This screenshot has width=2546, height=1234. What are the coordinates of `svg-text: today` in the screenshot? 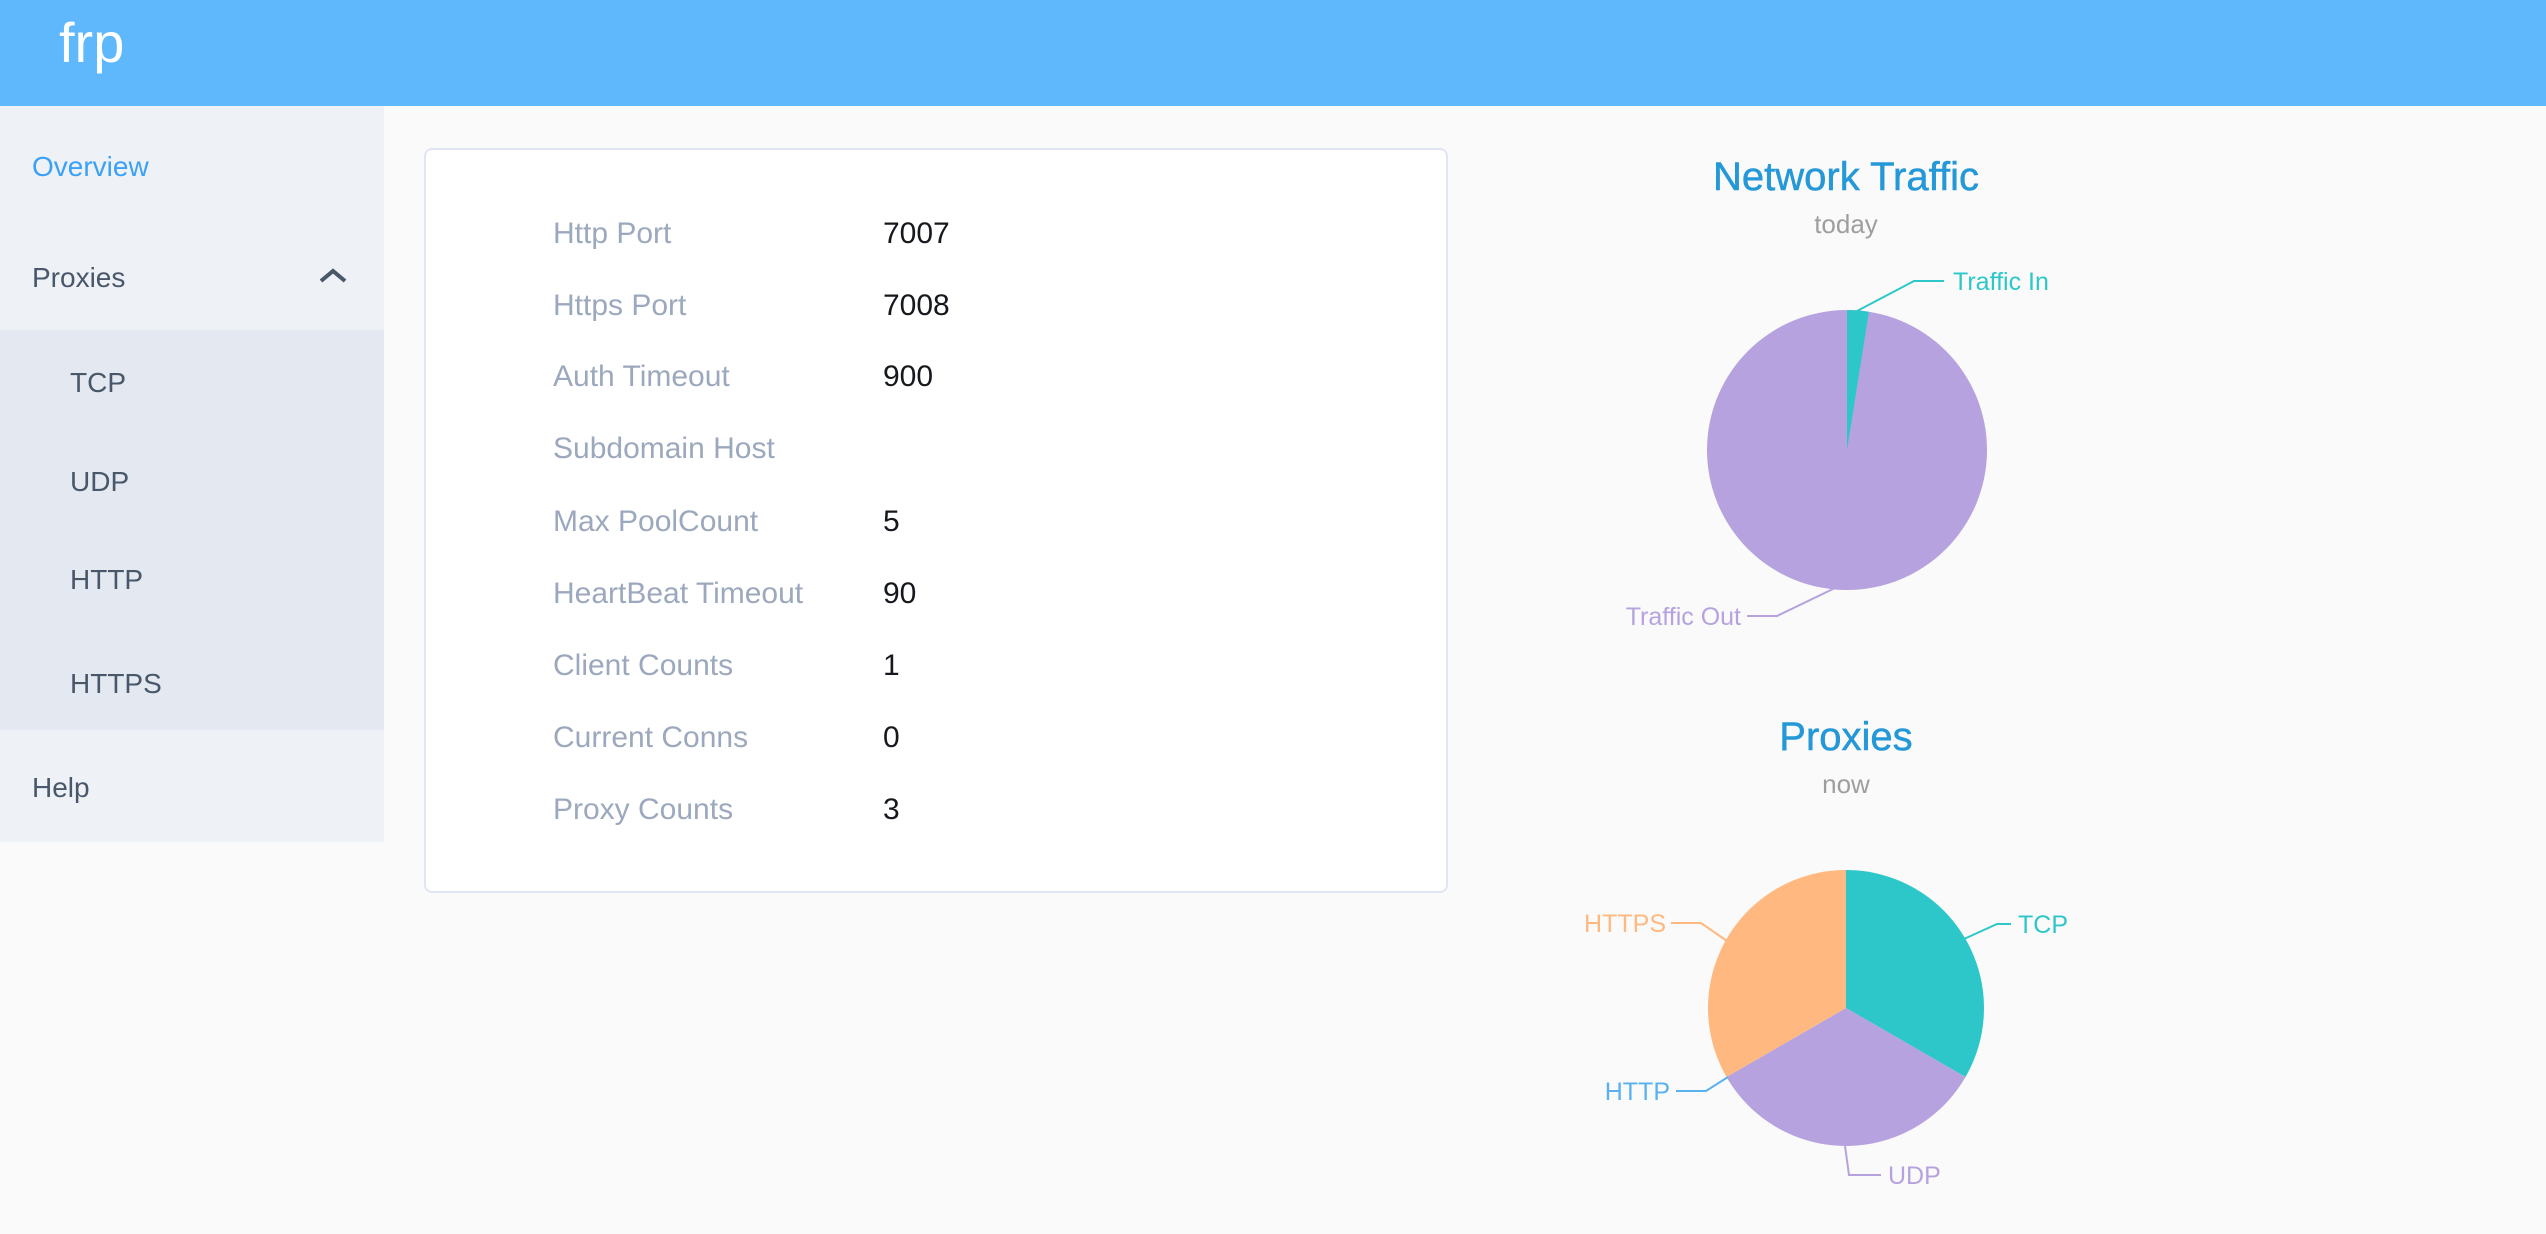 It's located at (1846, 224).